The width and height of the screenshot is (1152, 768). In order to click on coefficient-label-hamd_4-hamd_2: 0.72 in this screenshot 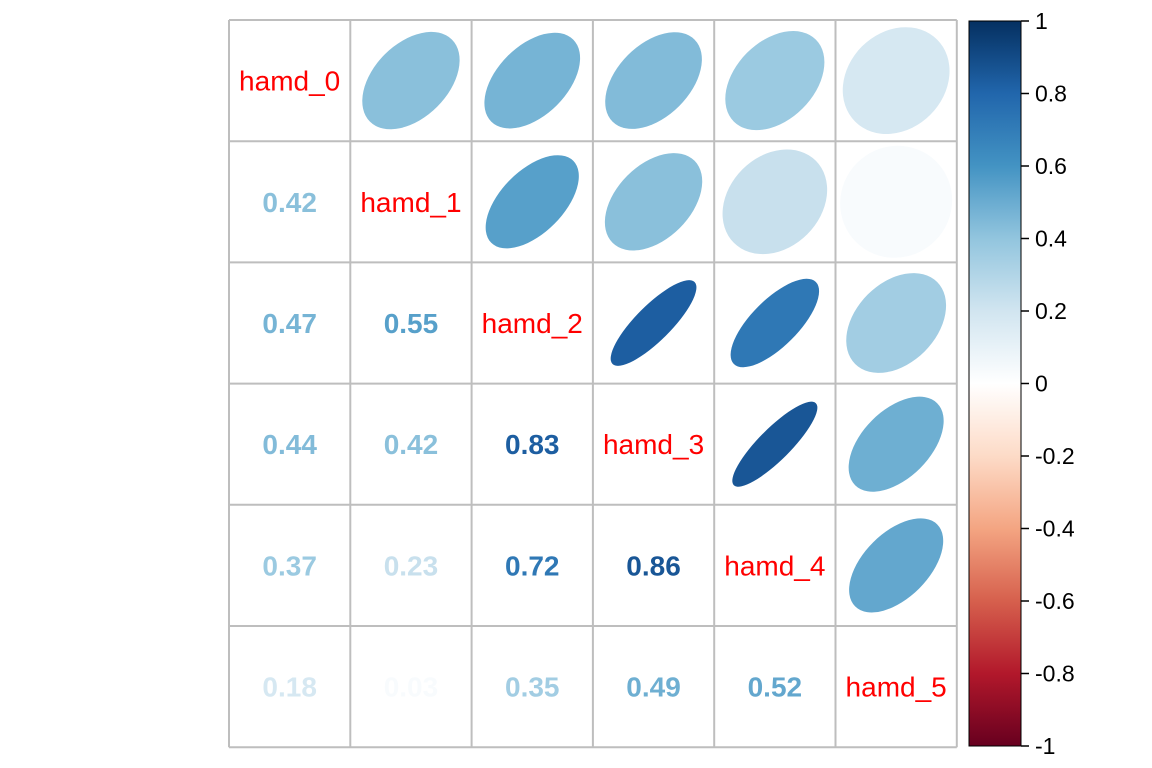, I will do `click(532, 565)`.